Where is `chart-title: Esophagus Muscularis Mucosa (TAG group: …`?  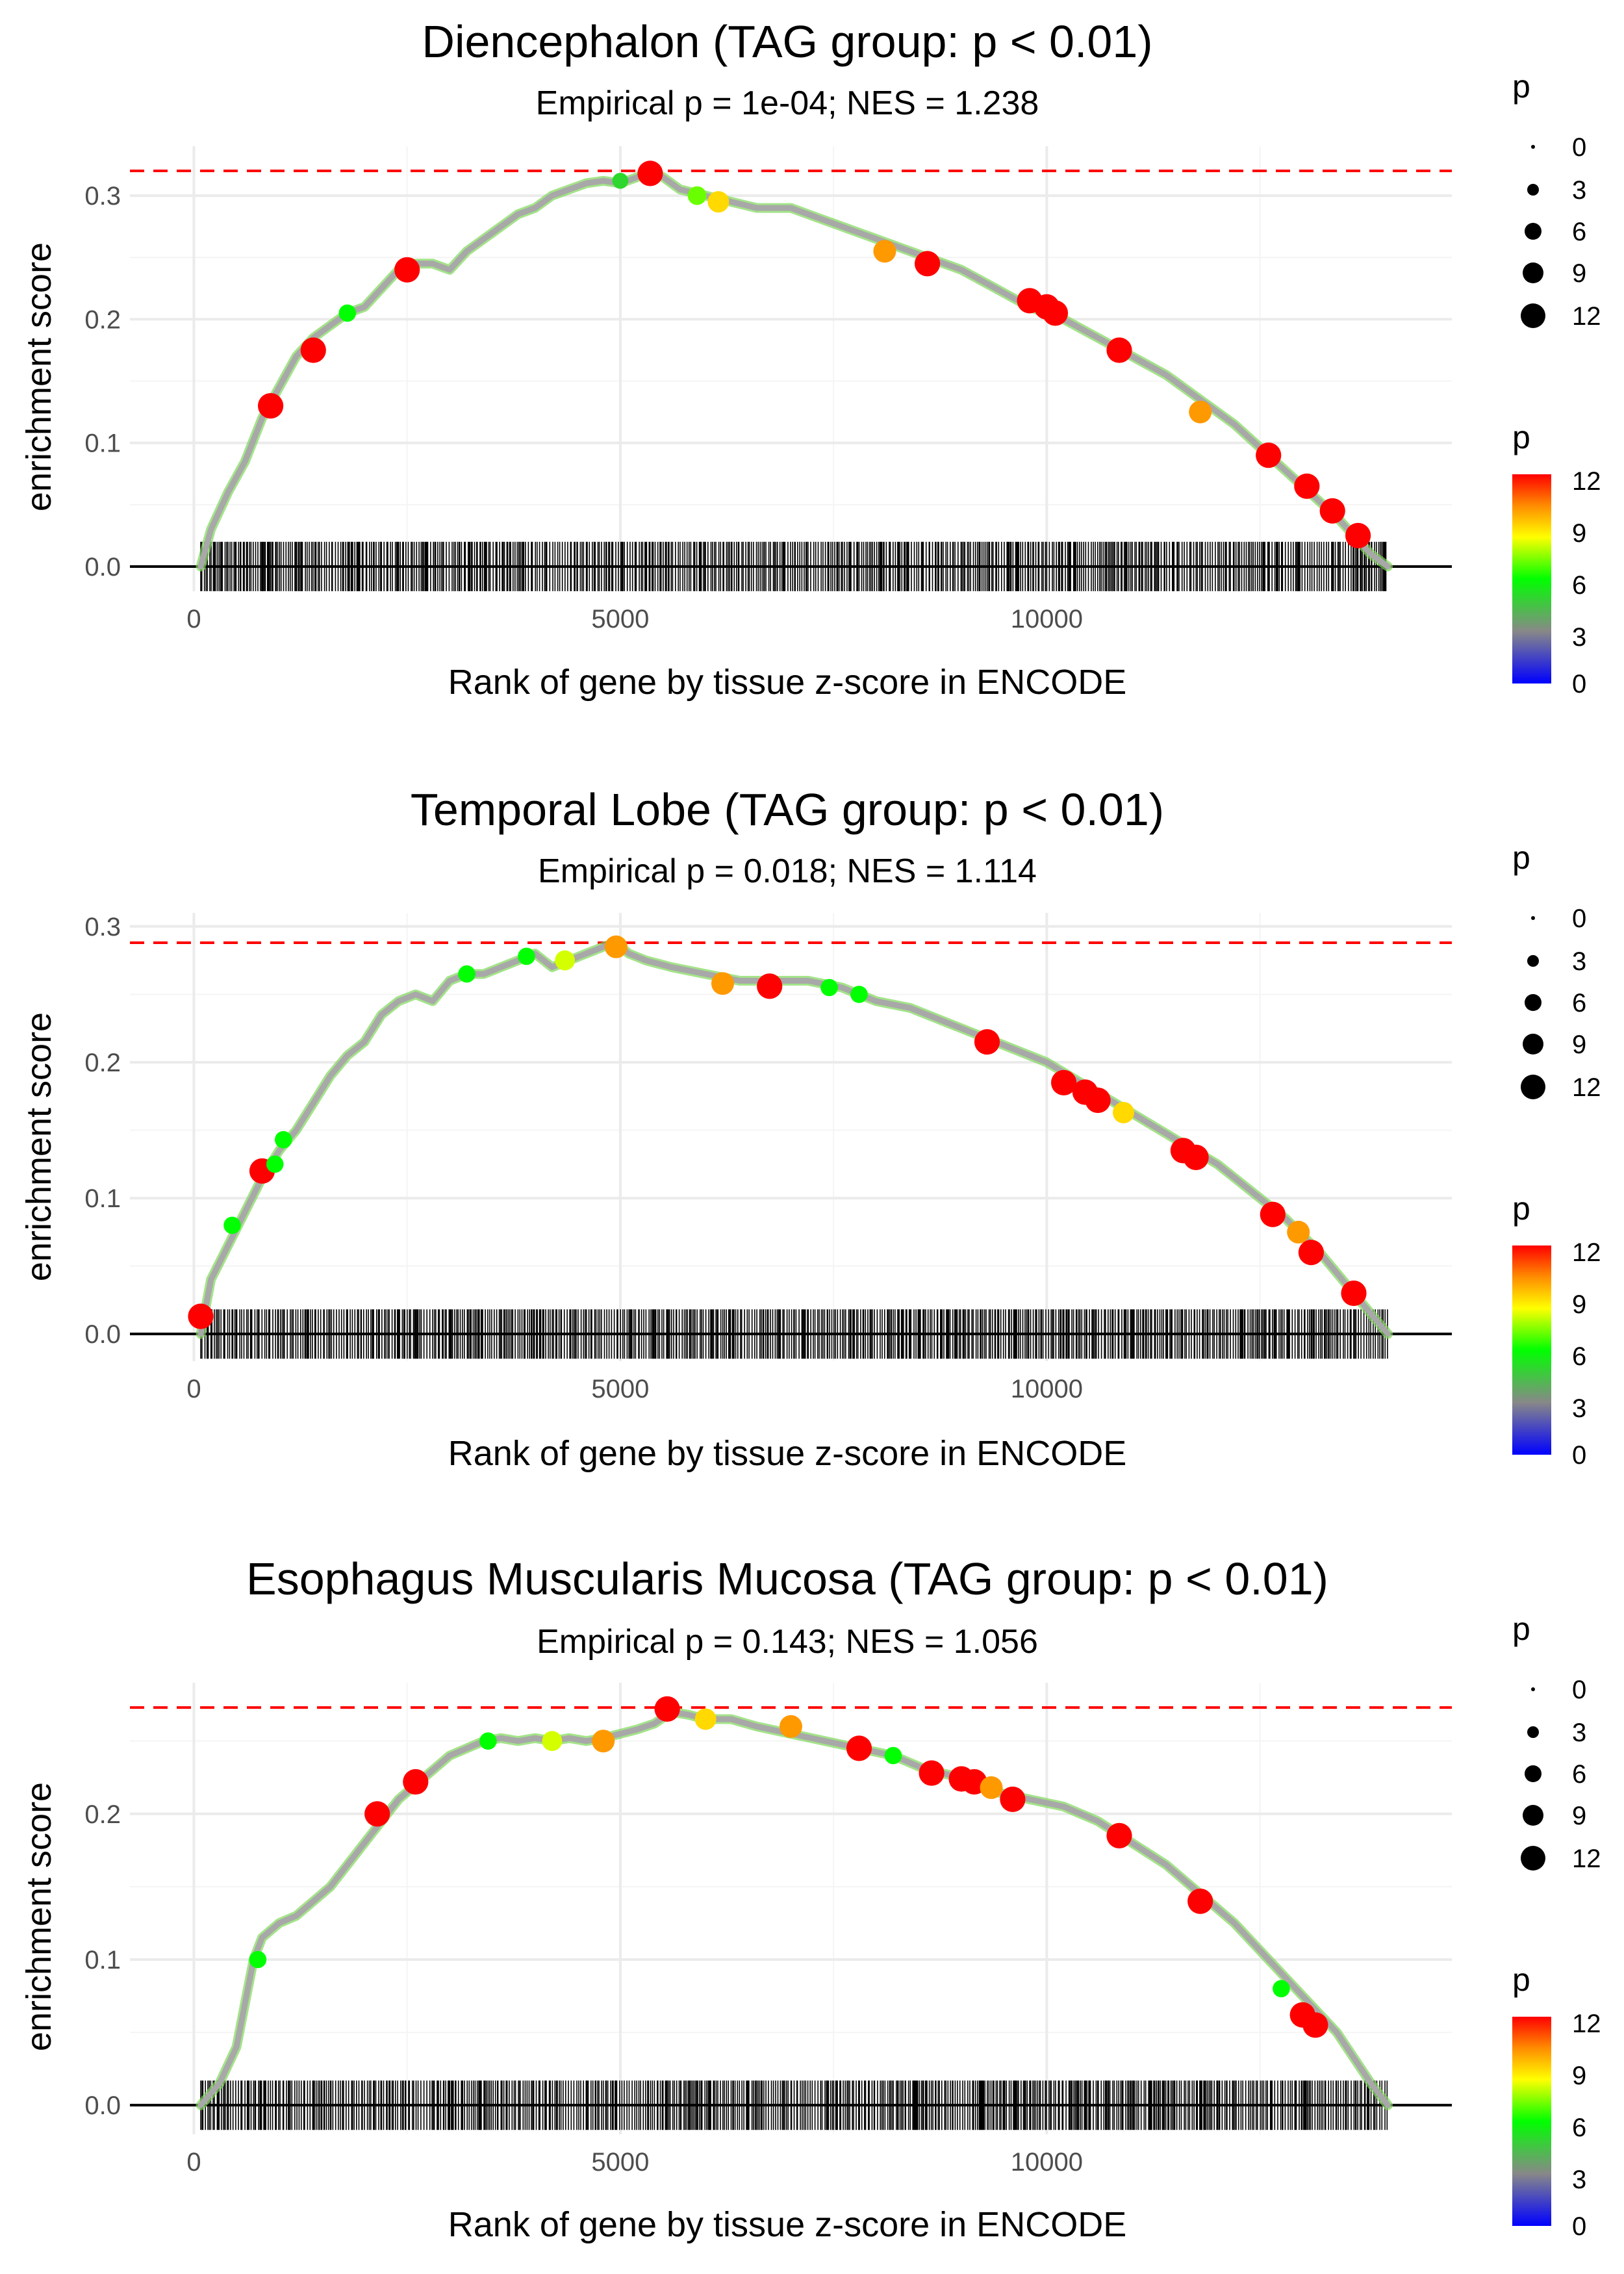 chart-title: Esophagus Muscularis Mucosa (TAG group: … is located at coordinates (787, 1578).